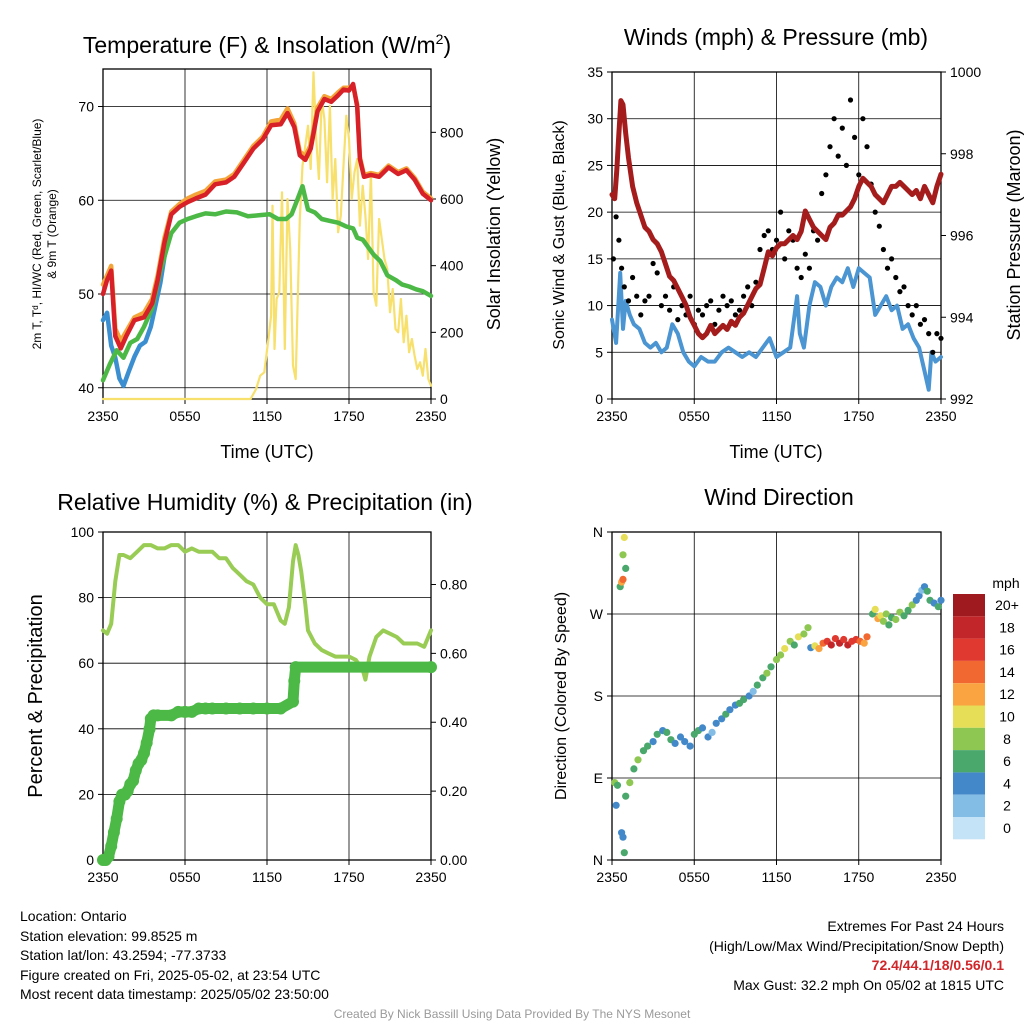 The width and height of the screenshot is (1024, 1024). I want to click on colorbar-label: 0, so click(1007, 828).